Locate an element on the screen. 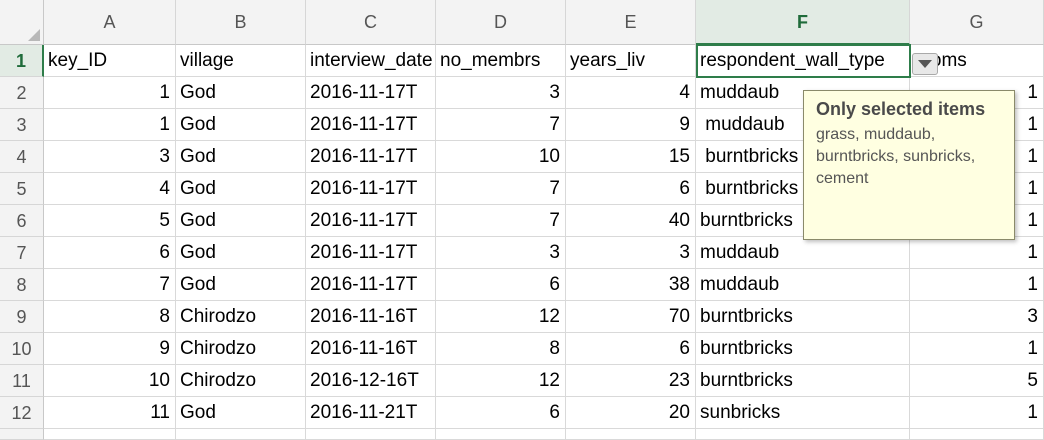 This screenshot has height=440, width=1044. row-header-7: 7 is located at coordinates (22, 253).